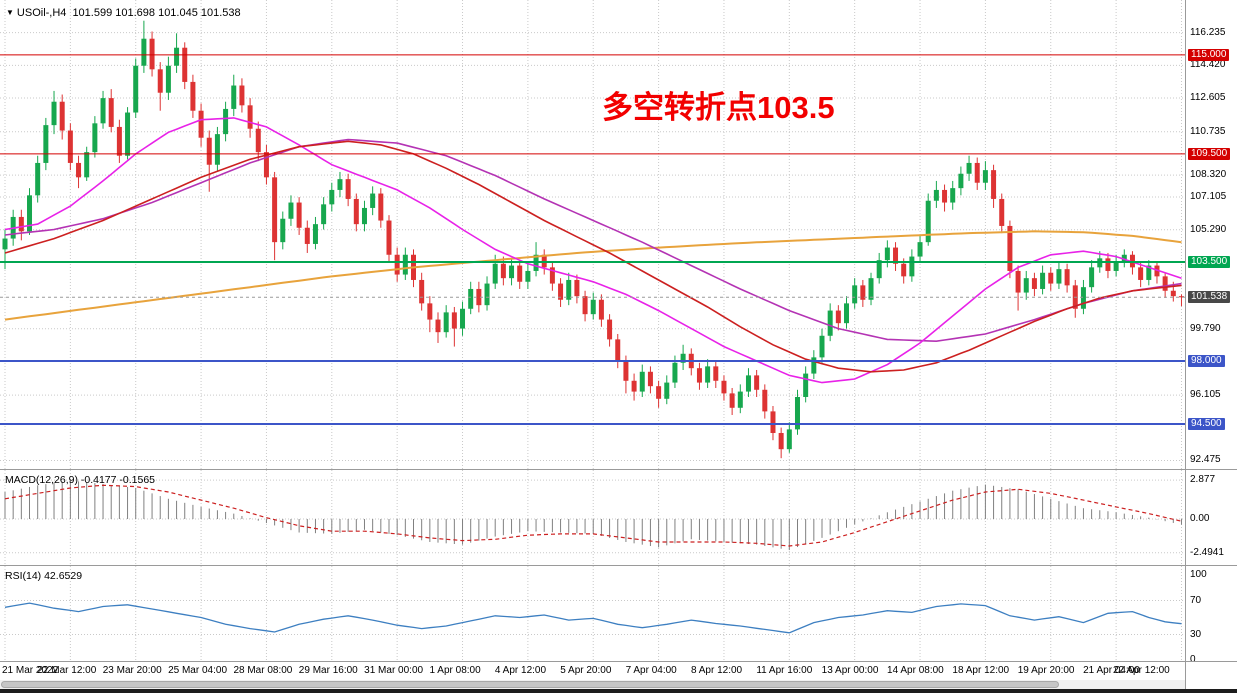 The image size is (1237, 693). What do you see at coordinates (1208, 65) in the screenshot?
I see `axis-tick-label: 114.420` at bounding box center [1208, 65].